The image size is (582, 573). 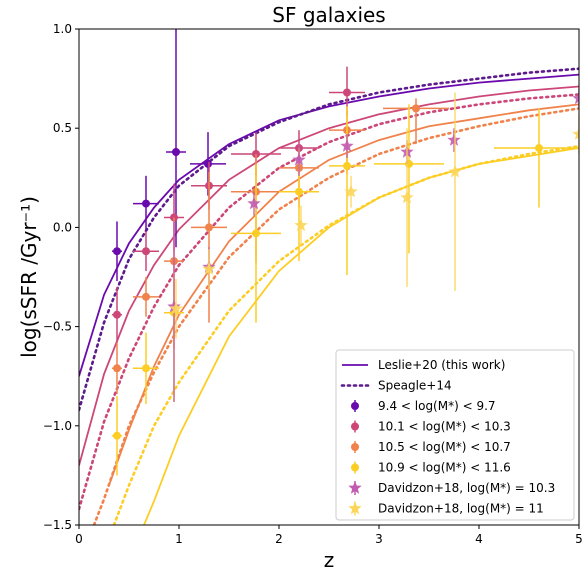 I want to click on legend-label: Davidzon+18, log(M*) = 11, so click(x=461, y=509).